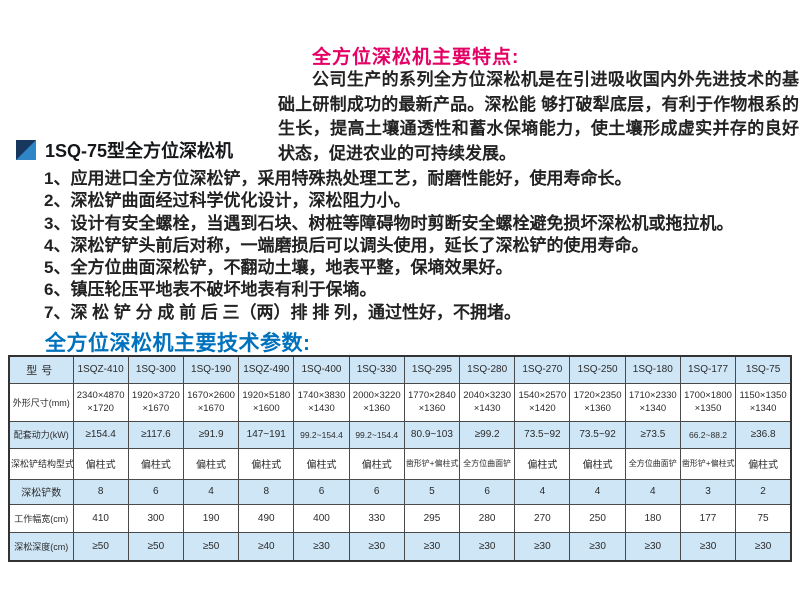  I want to click on table-cell: ≥99.2, so click(487, 434).